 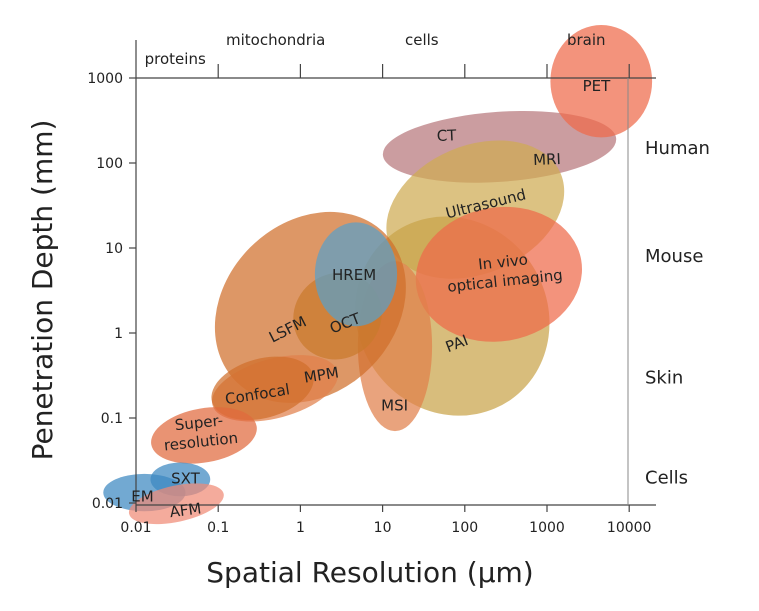 What do you see at coordinates (586, 40) in the screenshot?
I see `top-scale-label-brain: brain` at bounding box center [586, 40].